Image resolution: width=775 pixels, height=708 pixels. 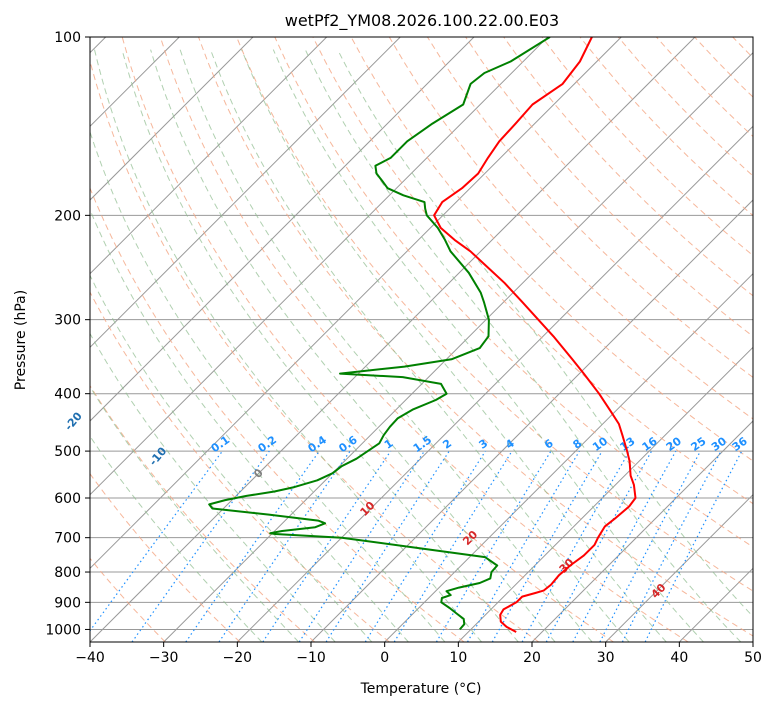 I want to click on y-tick-label: 900, so click(x=67, y=603).